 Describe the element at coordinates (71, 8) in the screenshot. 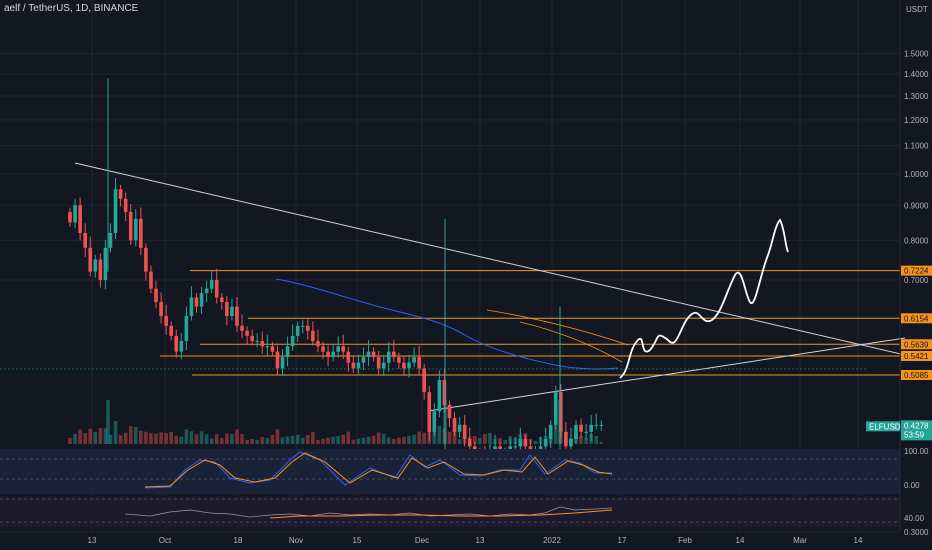

I see `chart-title: aelf / TetherUS, 1D, BINANCE` at that location.